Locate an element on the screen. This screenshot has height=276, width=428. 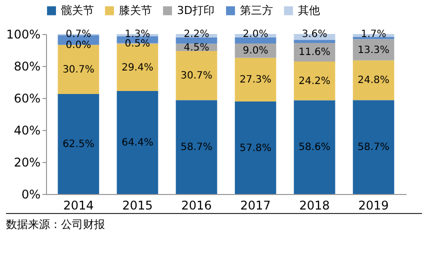
legend-label: 髋关节 is located at coordinates (77, 10).